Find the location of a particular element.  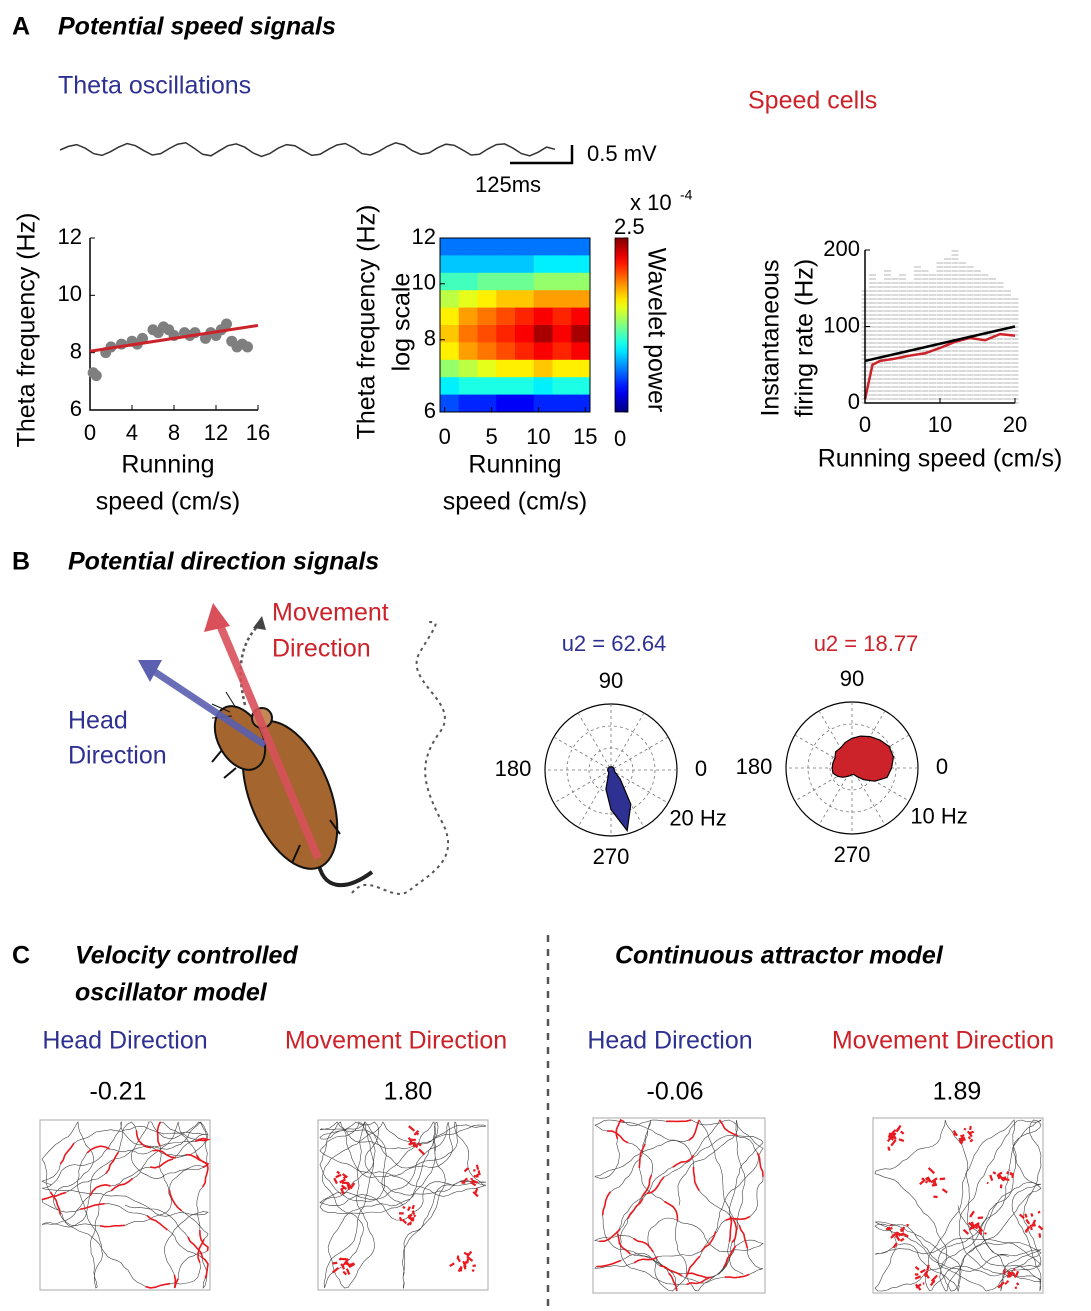

x-axis-label: Running is located at coordinates (167, 465).